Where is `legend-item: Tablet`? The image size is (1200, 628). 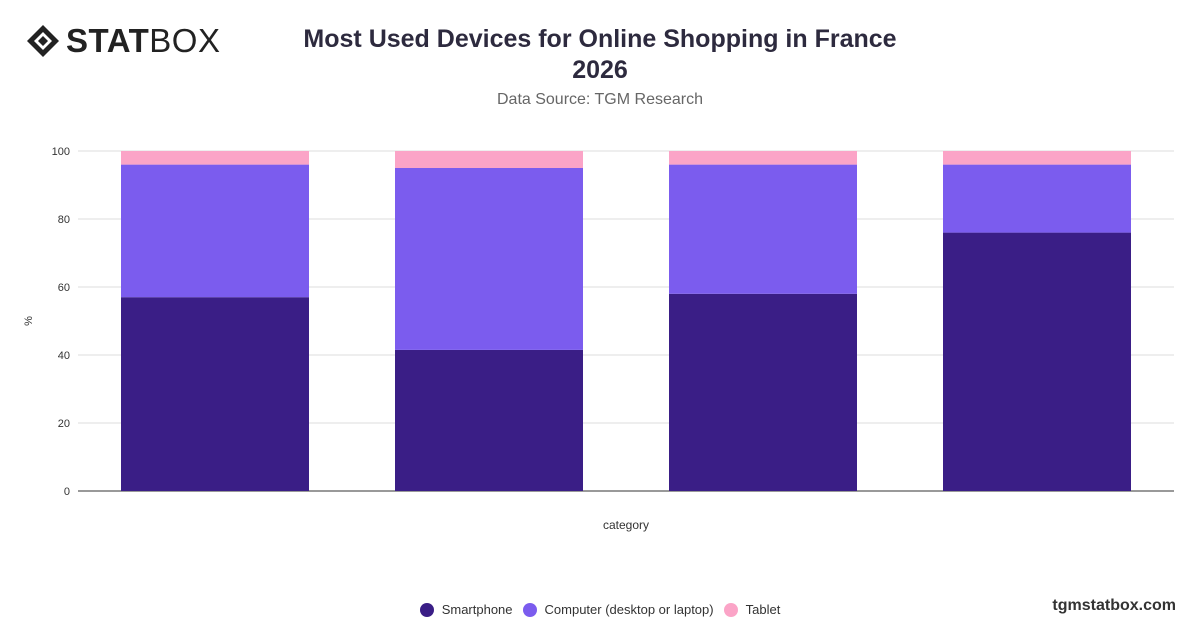 legend-item: Tablet is located at coordinates (752, 609).